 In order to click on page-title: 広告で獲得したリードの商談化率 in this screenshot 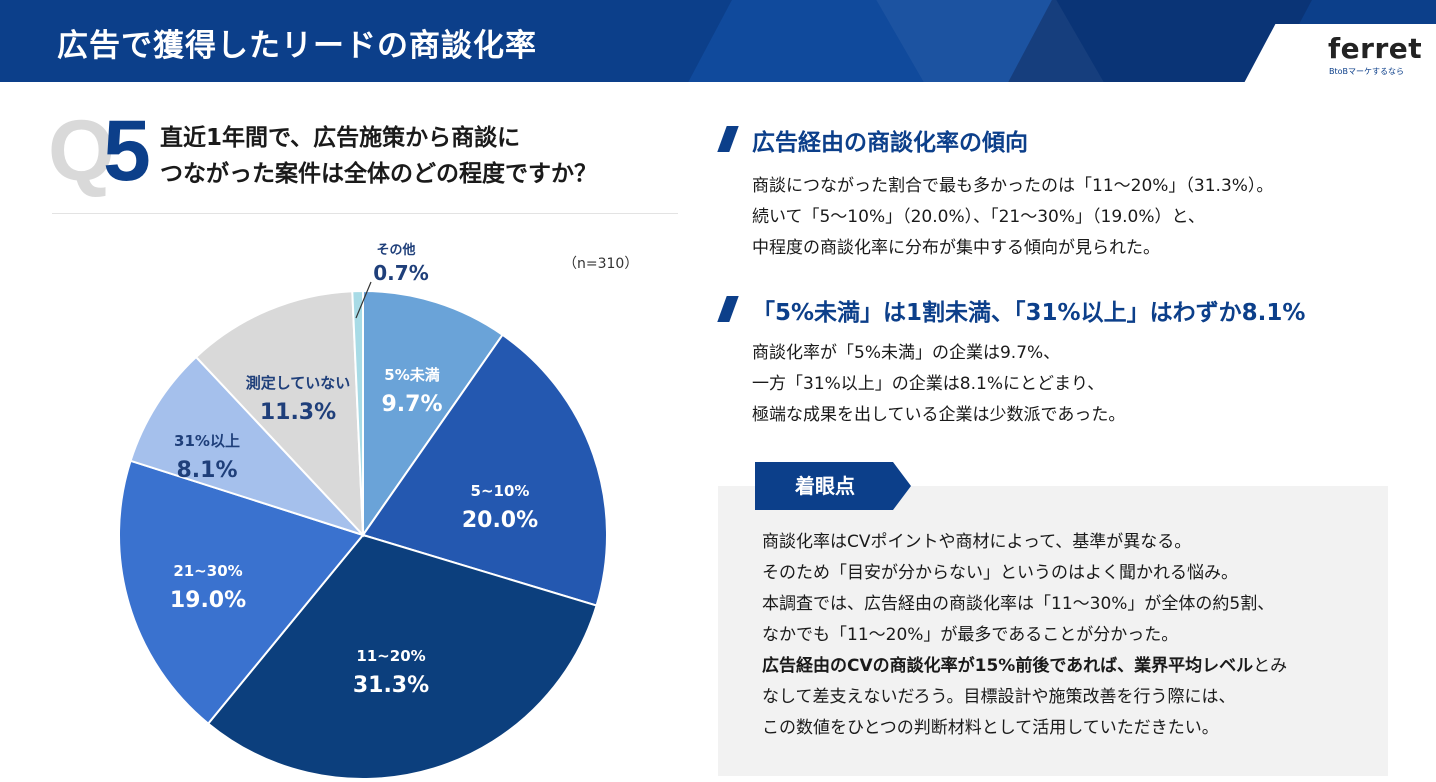, I will do `click(297, 46)`.